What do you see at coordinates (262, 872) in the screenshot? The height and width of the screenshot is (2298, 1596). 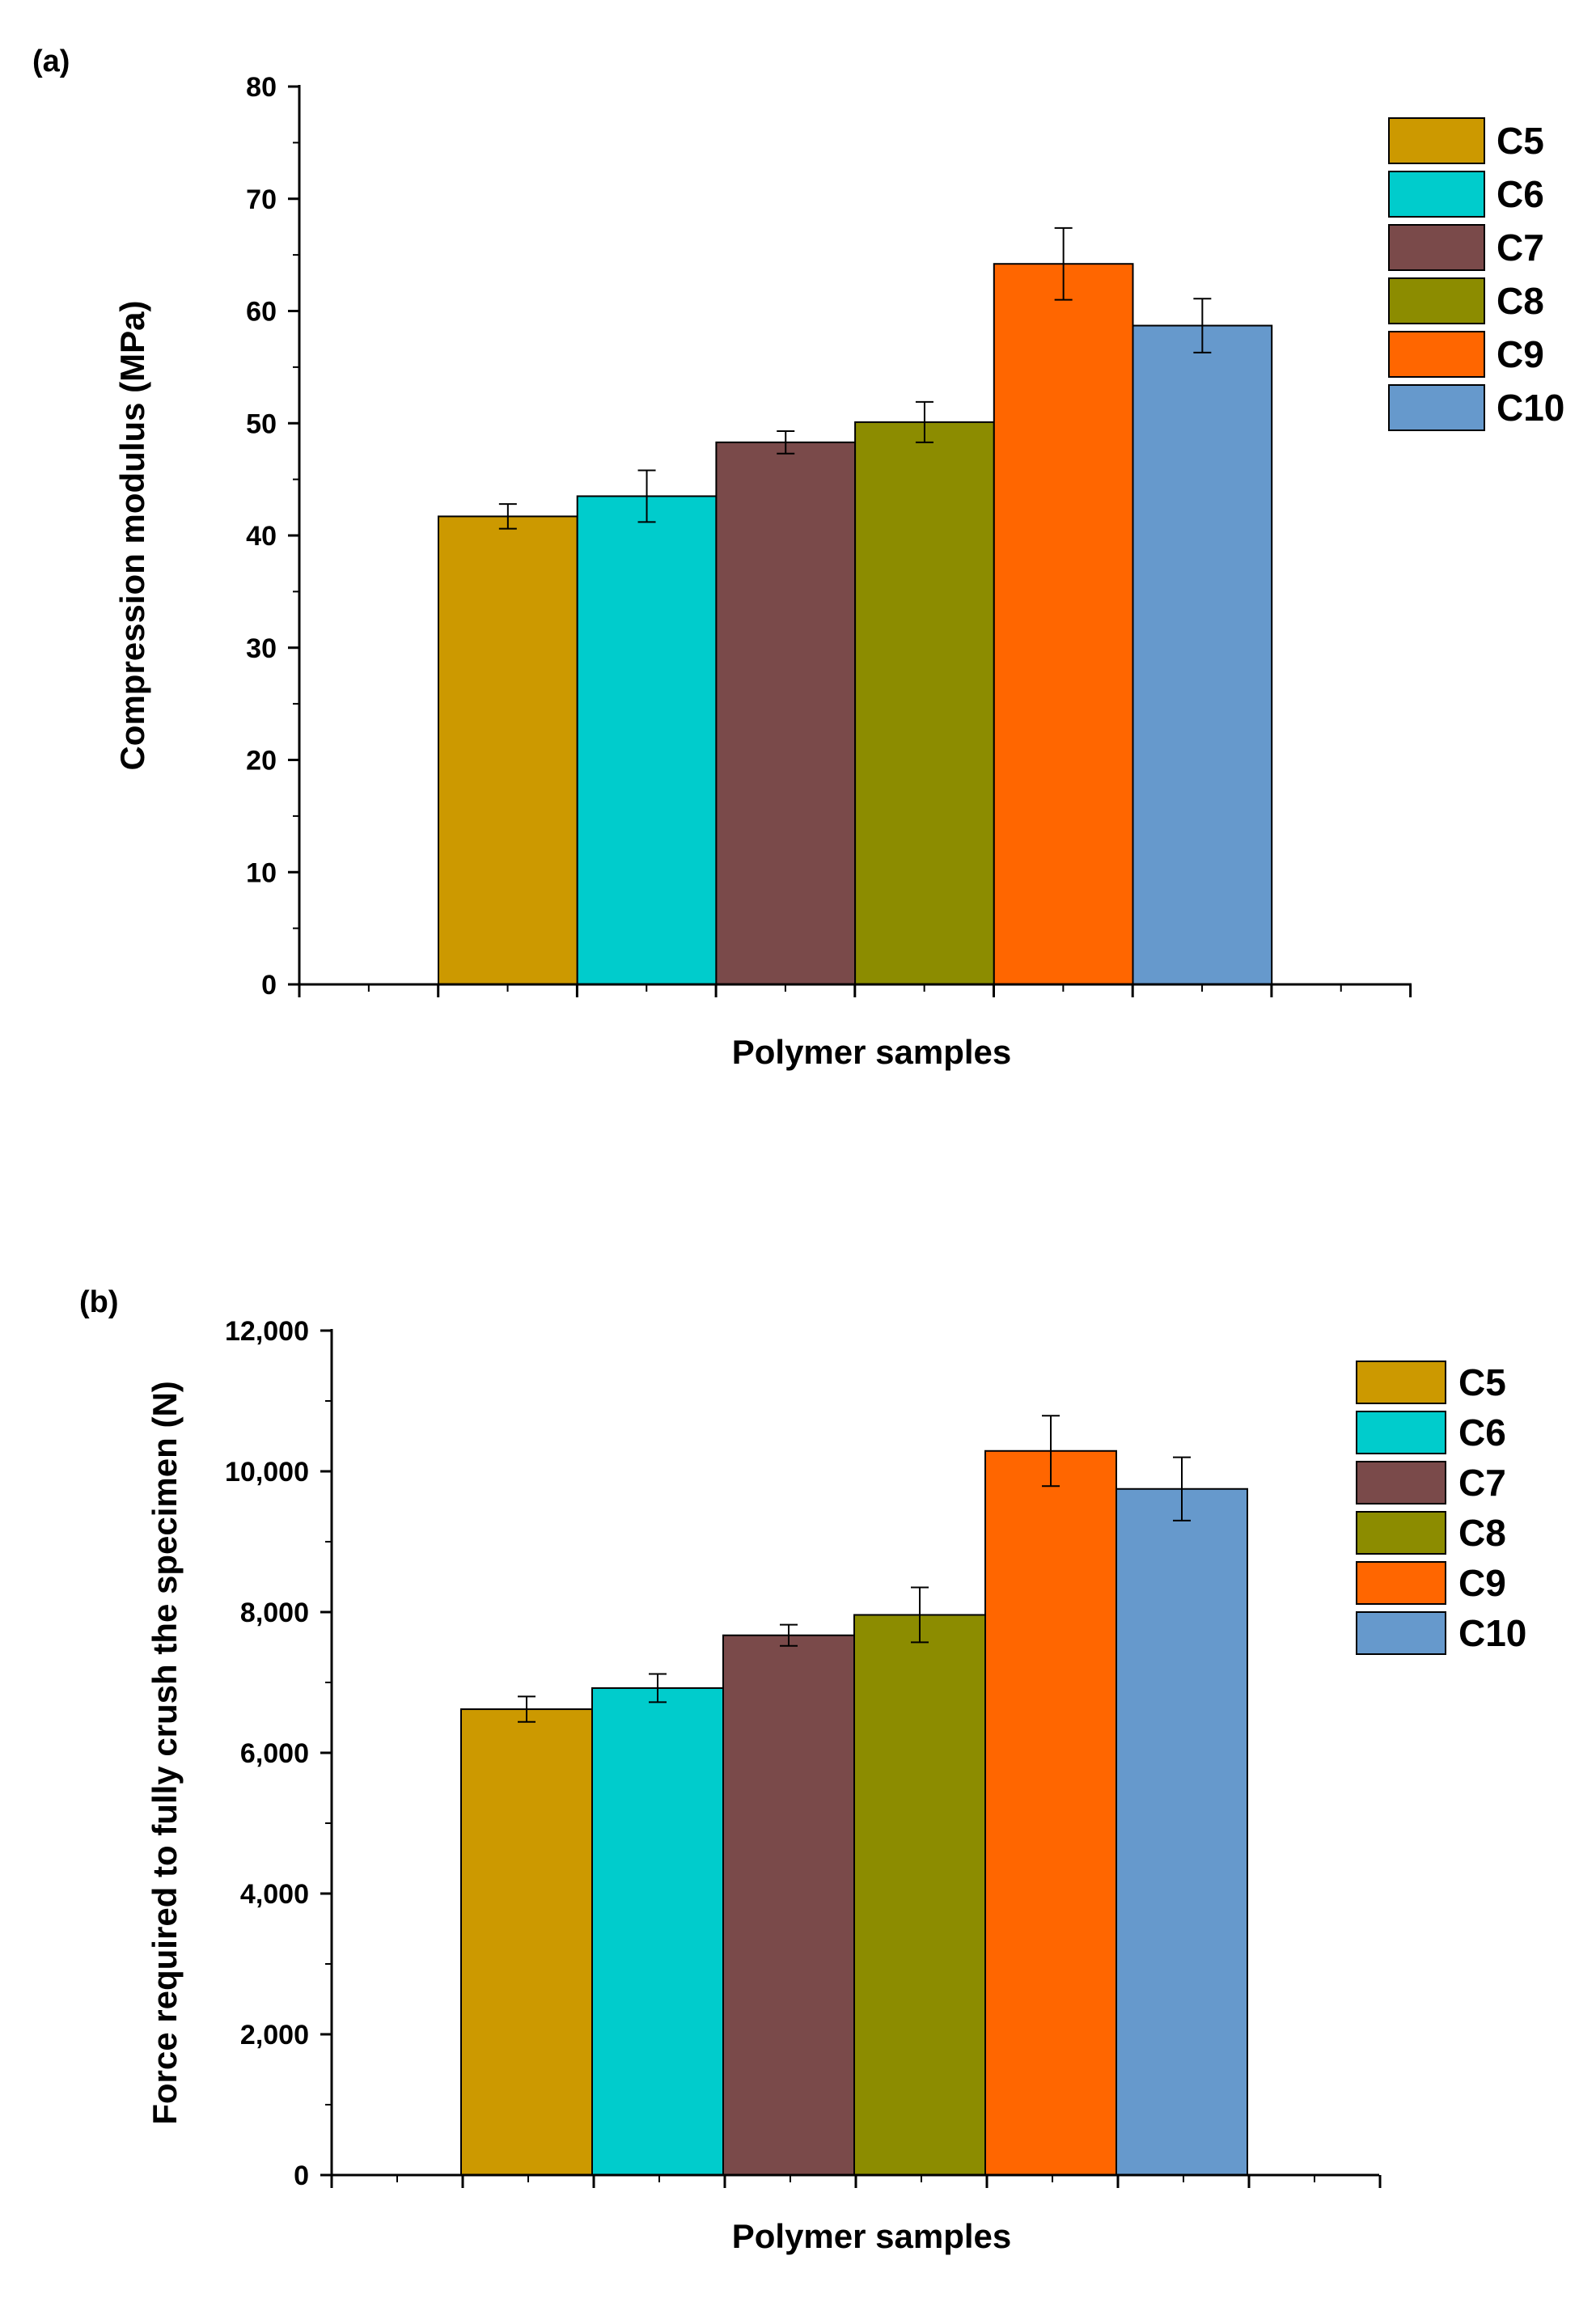 I see `y-tick-label: 10` at bounding box center [262, 872].